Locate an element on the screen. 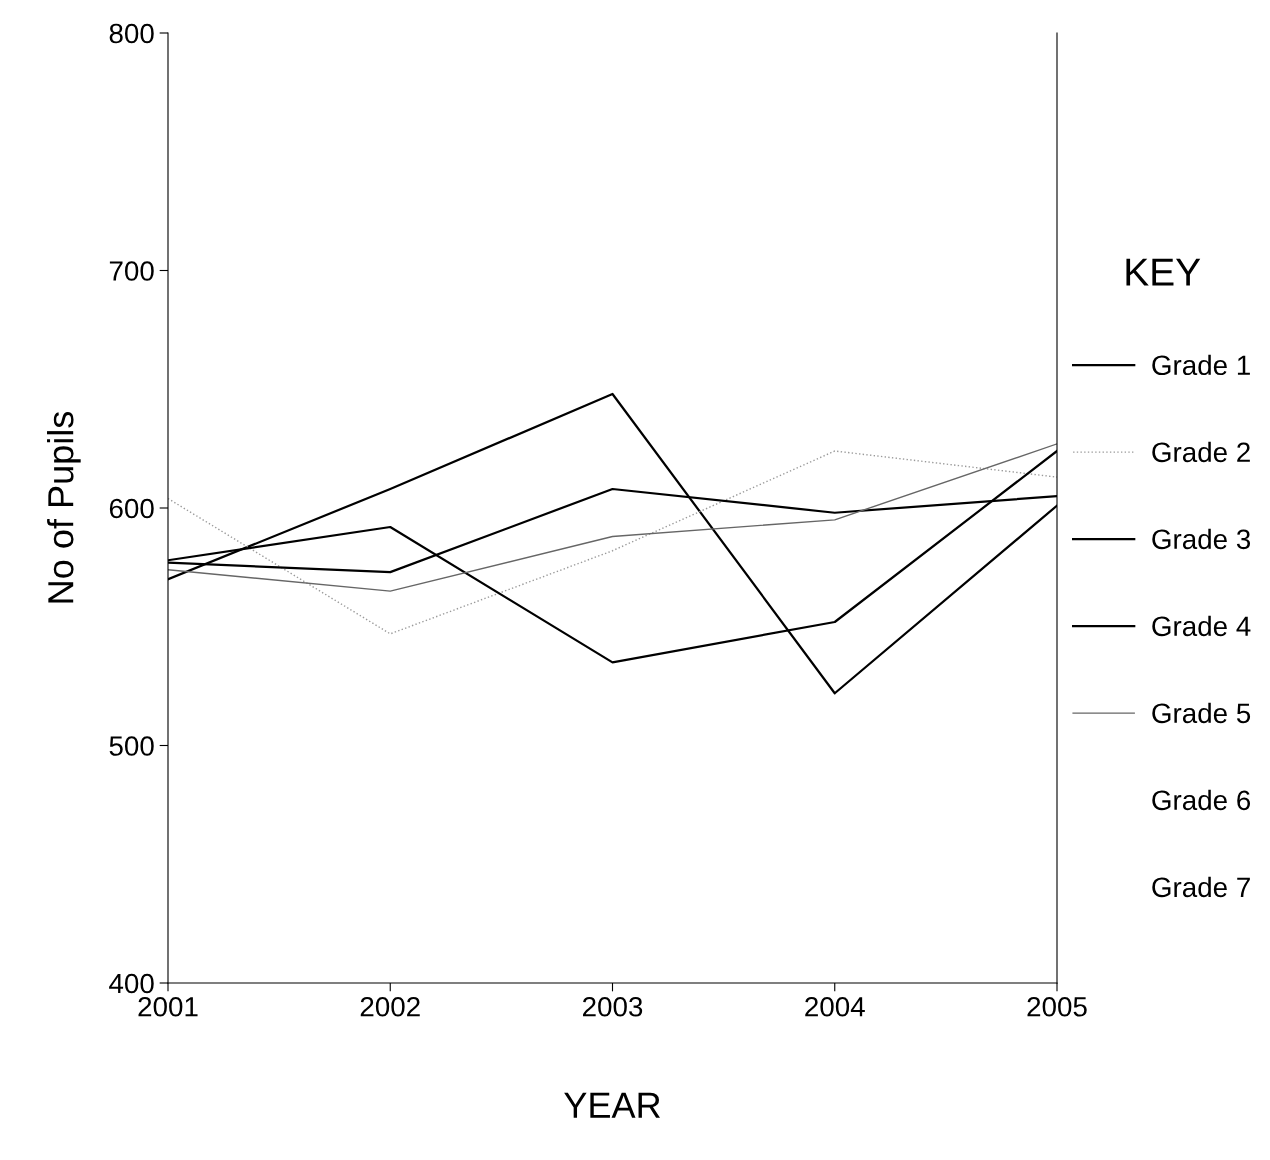 This screenshot has height=1160, width=1270. x-tick-label: 2004 is located at coordinates (835, 1006).